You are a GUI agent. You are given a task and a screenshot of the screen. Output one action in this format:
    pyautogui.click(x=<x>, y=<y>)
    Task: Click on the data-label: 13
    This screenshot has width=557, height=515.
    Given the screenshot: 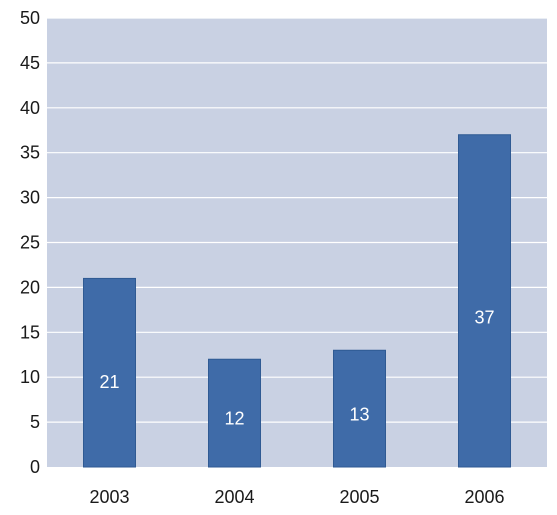 What is the action you would take?
    pyautogui.click(x=359, y=414)
    